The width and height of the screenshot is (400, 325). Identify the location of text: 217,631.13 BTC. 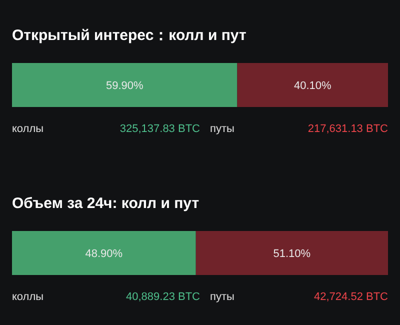
(348, 129).